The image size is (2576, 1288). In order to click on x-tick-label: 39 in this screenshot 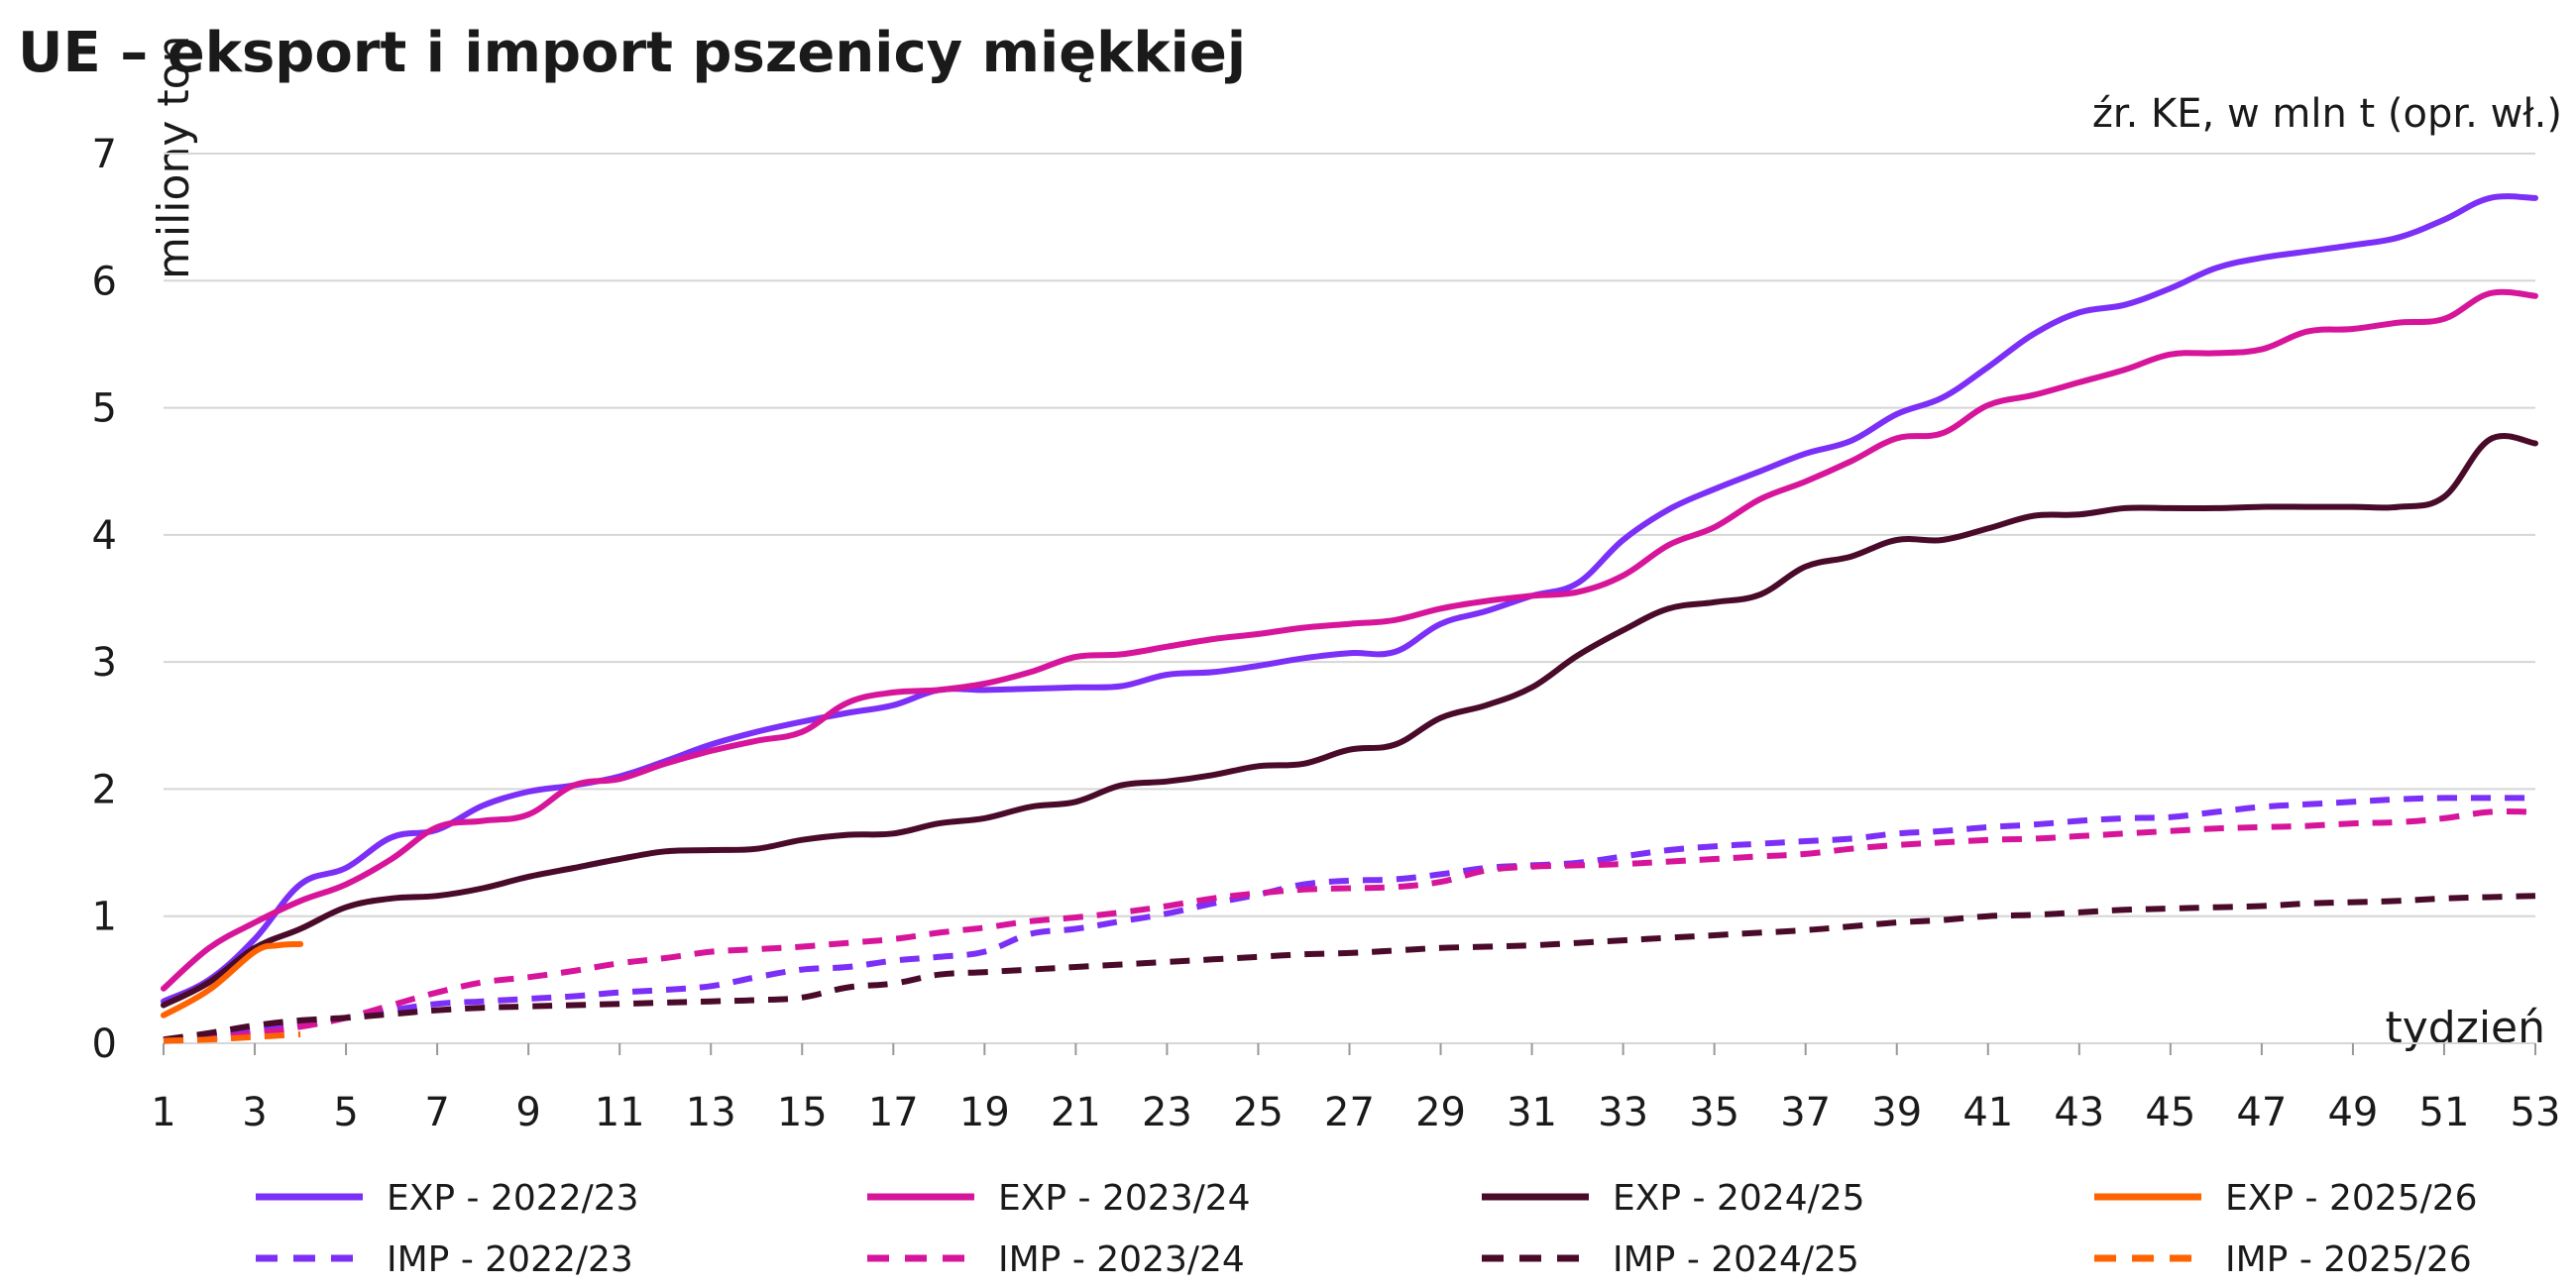, I will do `click(1896, 1112)`.